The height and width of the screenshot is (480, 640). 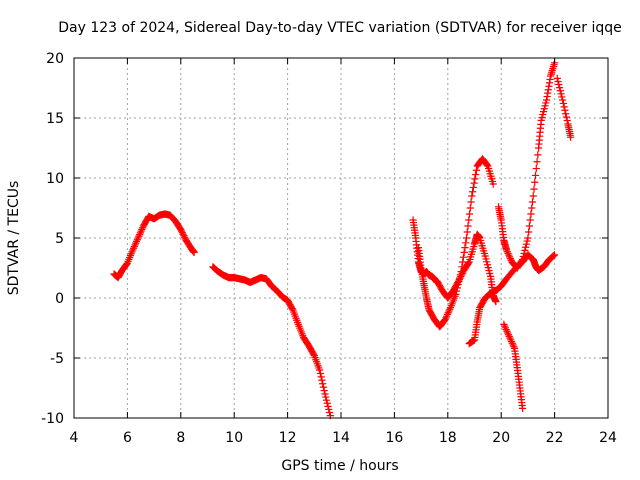 What do you see at coordinates (608, 438) in the screenshot?
I see `x-tick-label: 24` at bounding box center [608, 438].